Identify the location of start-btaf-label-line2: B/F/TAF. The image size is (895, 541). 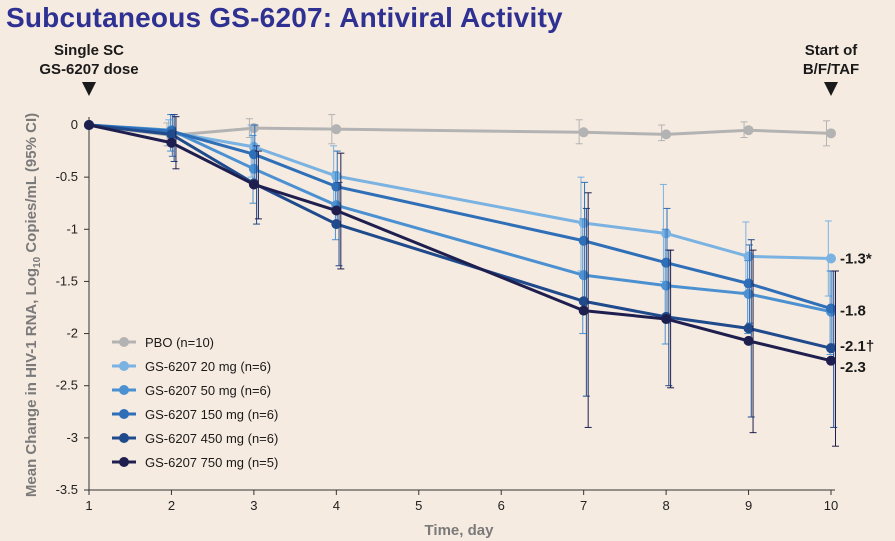
(831, 69).